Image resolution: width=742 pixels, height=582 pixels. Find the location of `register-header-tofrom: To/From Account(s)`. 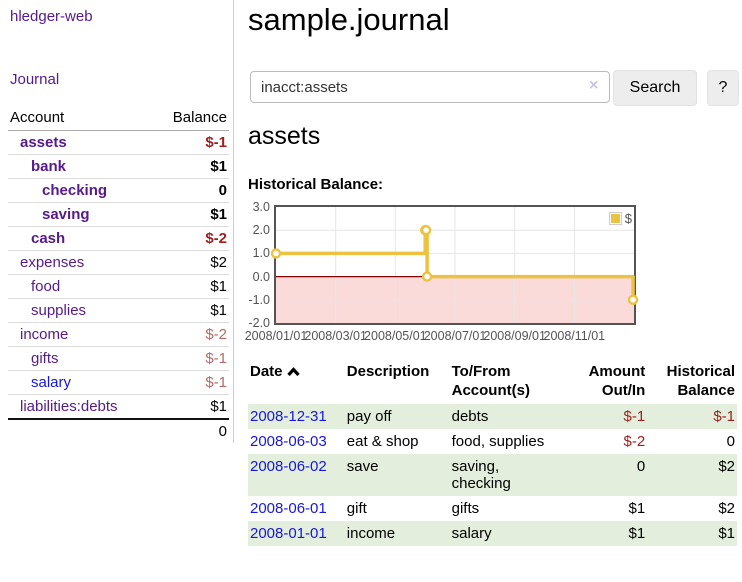

register-header-tofrom: To/From Account(s) is located at coordinates (490, 381).